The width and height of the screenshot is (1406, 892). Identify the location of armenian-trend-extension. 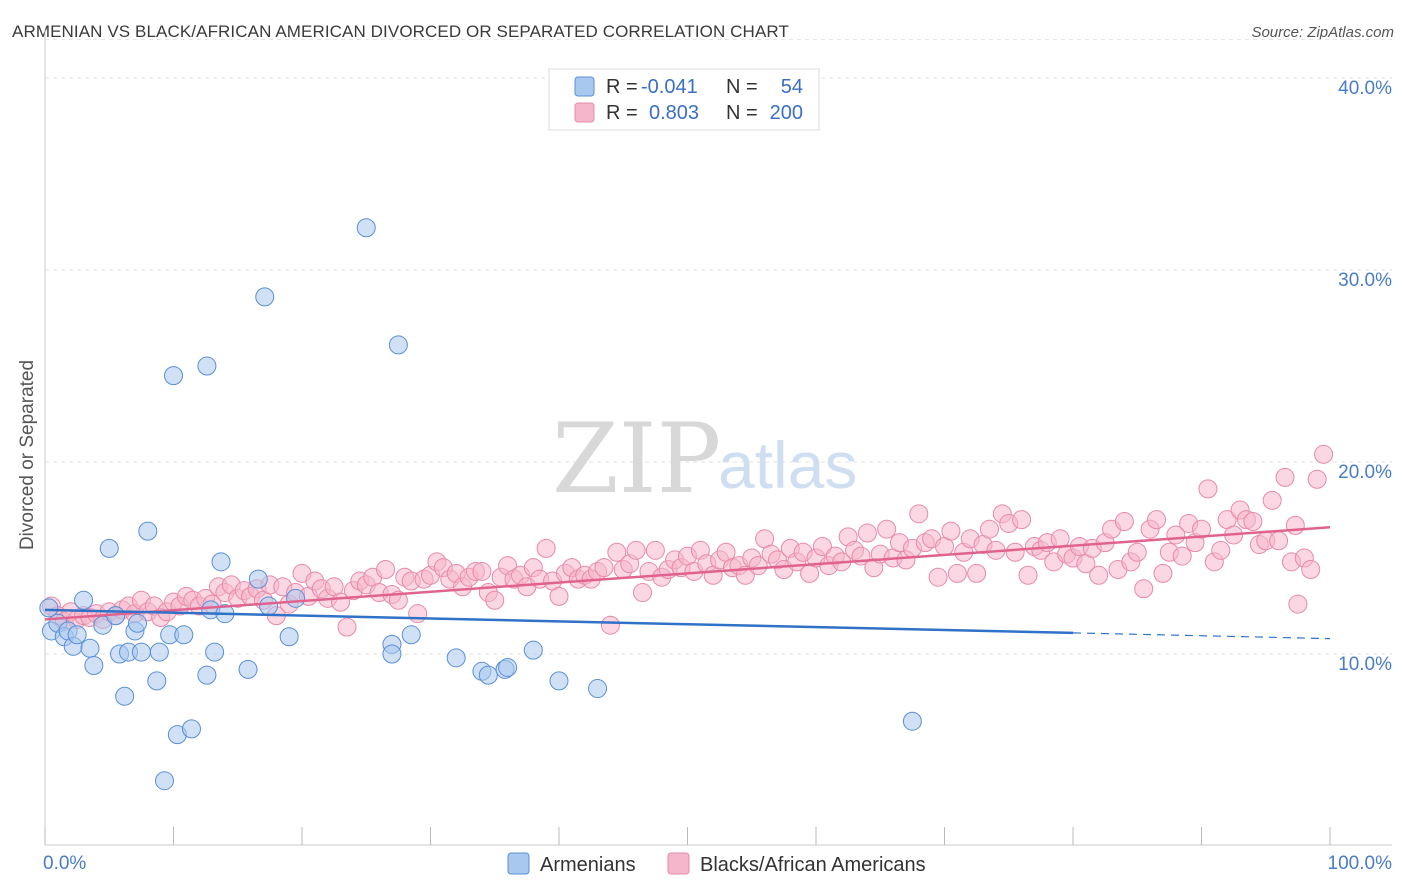
(1201, 636).